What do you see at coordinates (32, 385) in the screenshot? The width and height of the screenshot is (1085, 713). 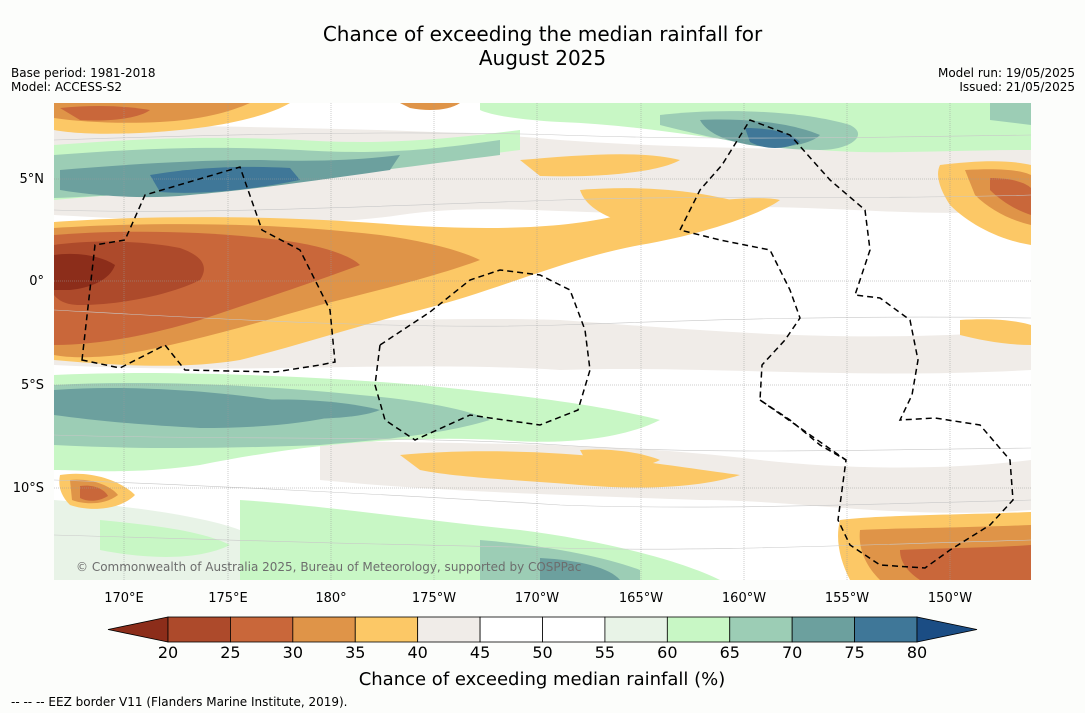 I see `lat-label: 5°S` at bounding box center [32, 385].